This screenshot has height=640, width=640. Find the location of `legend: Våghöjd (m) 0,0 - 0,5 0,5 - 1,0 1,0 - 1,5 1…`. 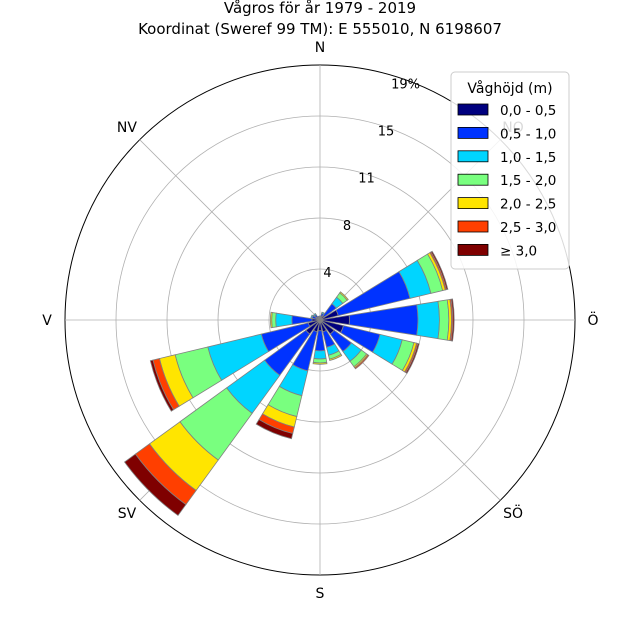

legend: Våghöjd (m) 0,0 - 0,5 0,5 - 1,0 1,0 - 1,5 1… is located at coordinates (510, 170).